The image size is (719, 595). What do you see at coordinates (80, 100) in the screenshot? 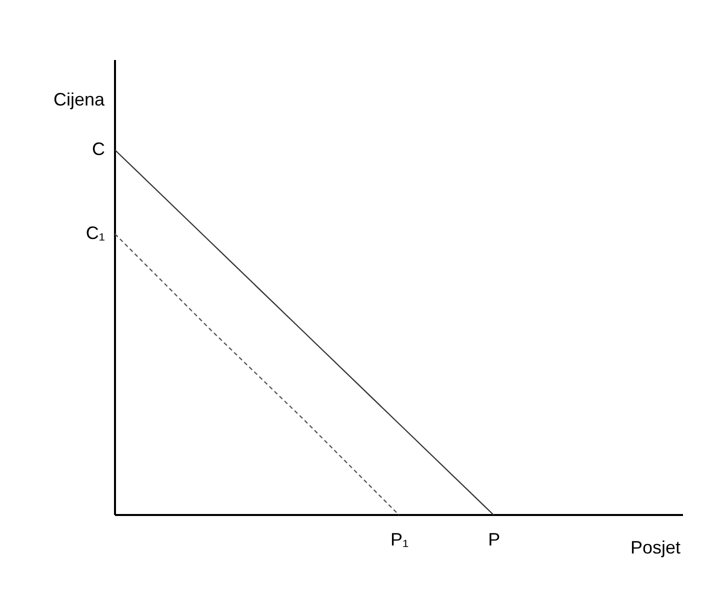
I see `y-axis-title: Cijena` at bounding box center [80, 100].